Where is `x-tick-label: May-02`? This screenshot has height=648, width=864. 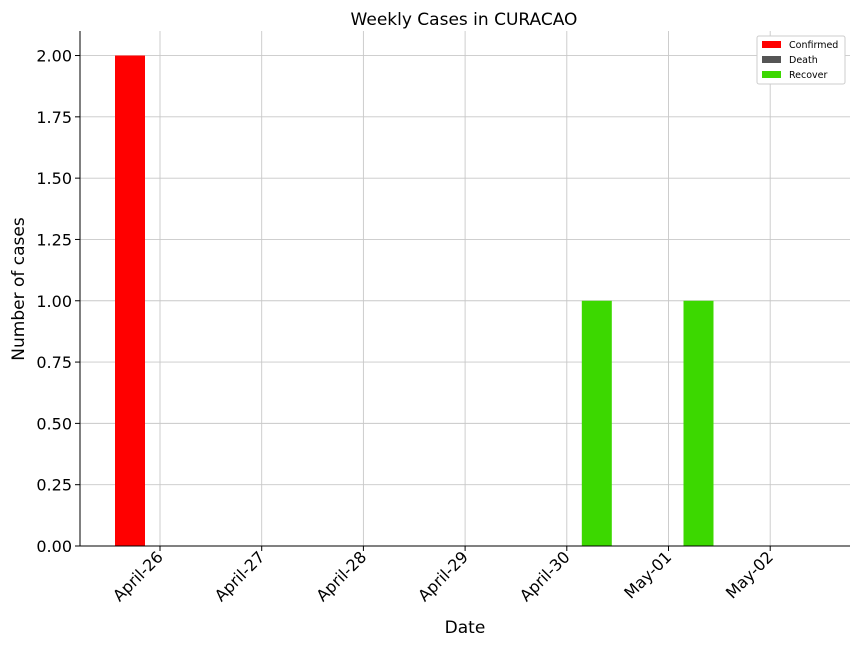
x-tick-label: May-02 is located at coordinates (749, 574).